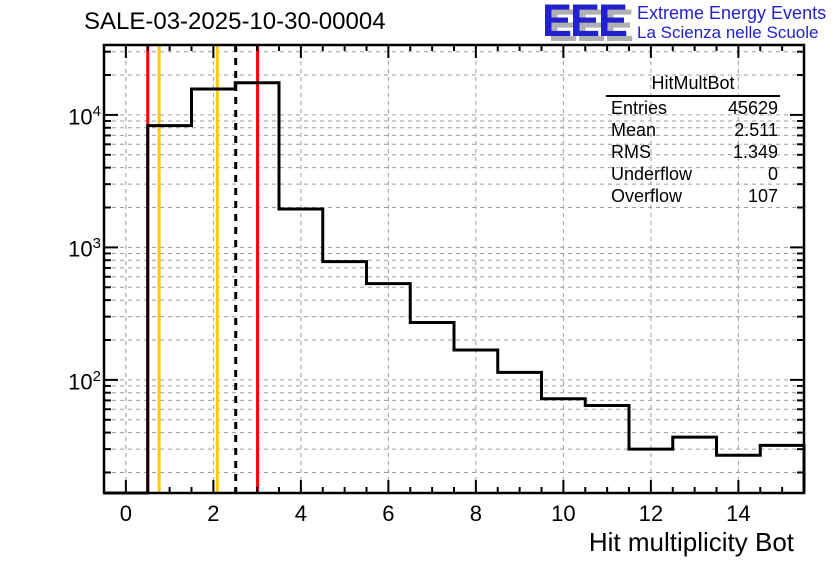 This screenshot has height=572, width=836. What do you see at coordinates (652, 174) in the screenshot?
I see `stat-label: Underflow` at bounding box center [652, 174].